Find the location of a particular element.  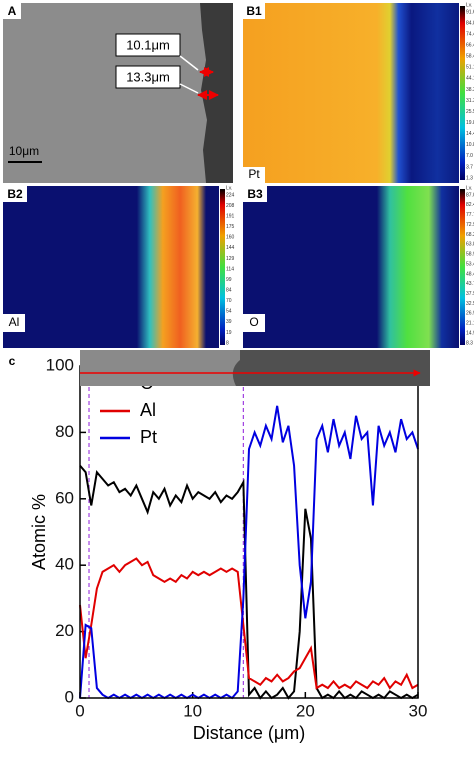

colorbar-label: 26.9 is located at coordinates (470, 314).